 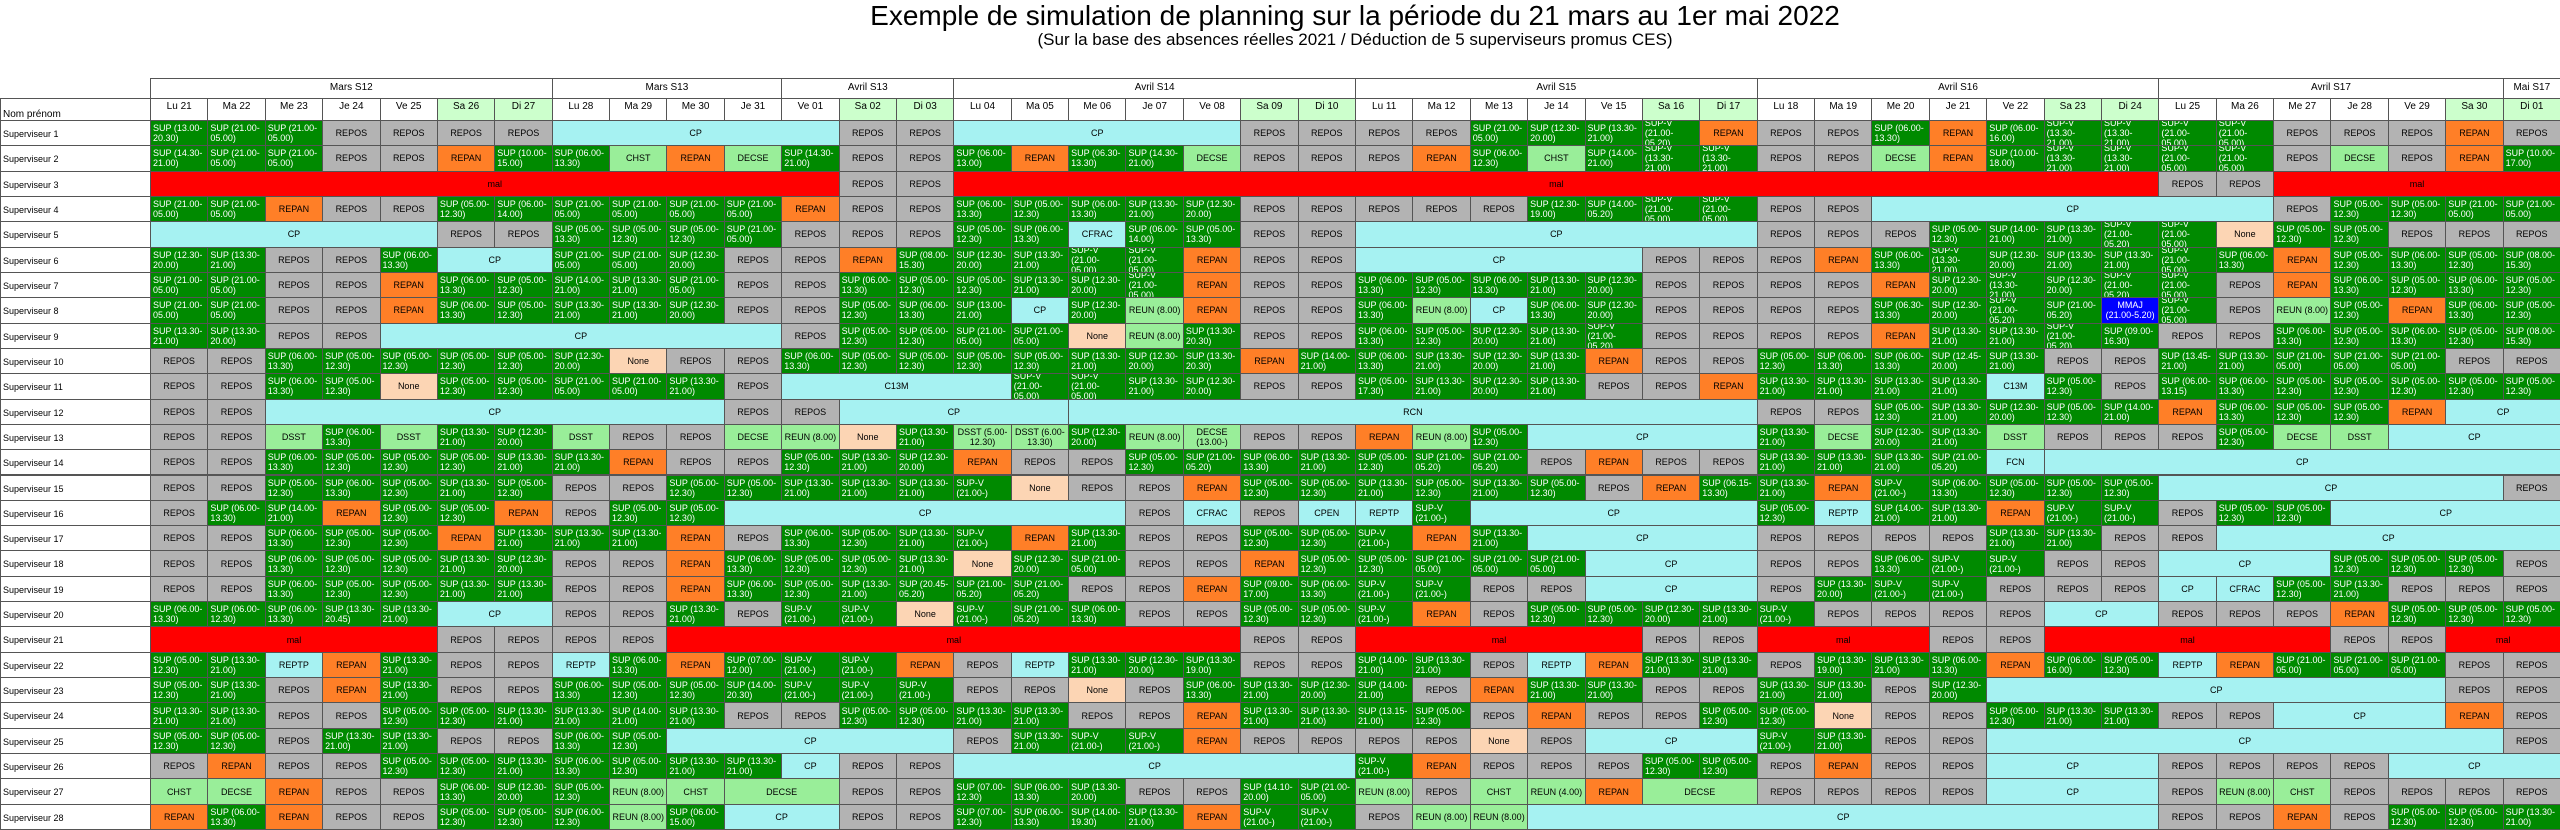 I want to click on shift-cell: SUP (13.15-21.00), so click(x=1384, y=715).